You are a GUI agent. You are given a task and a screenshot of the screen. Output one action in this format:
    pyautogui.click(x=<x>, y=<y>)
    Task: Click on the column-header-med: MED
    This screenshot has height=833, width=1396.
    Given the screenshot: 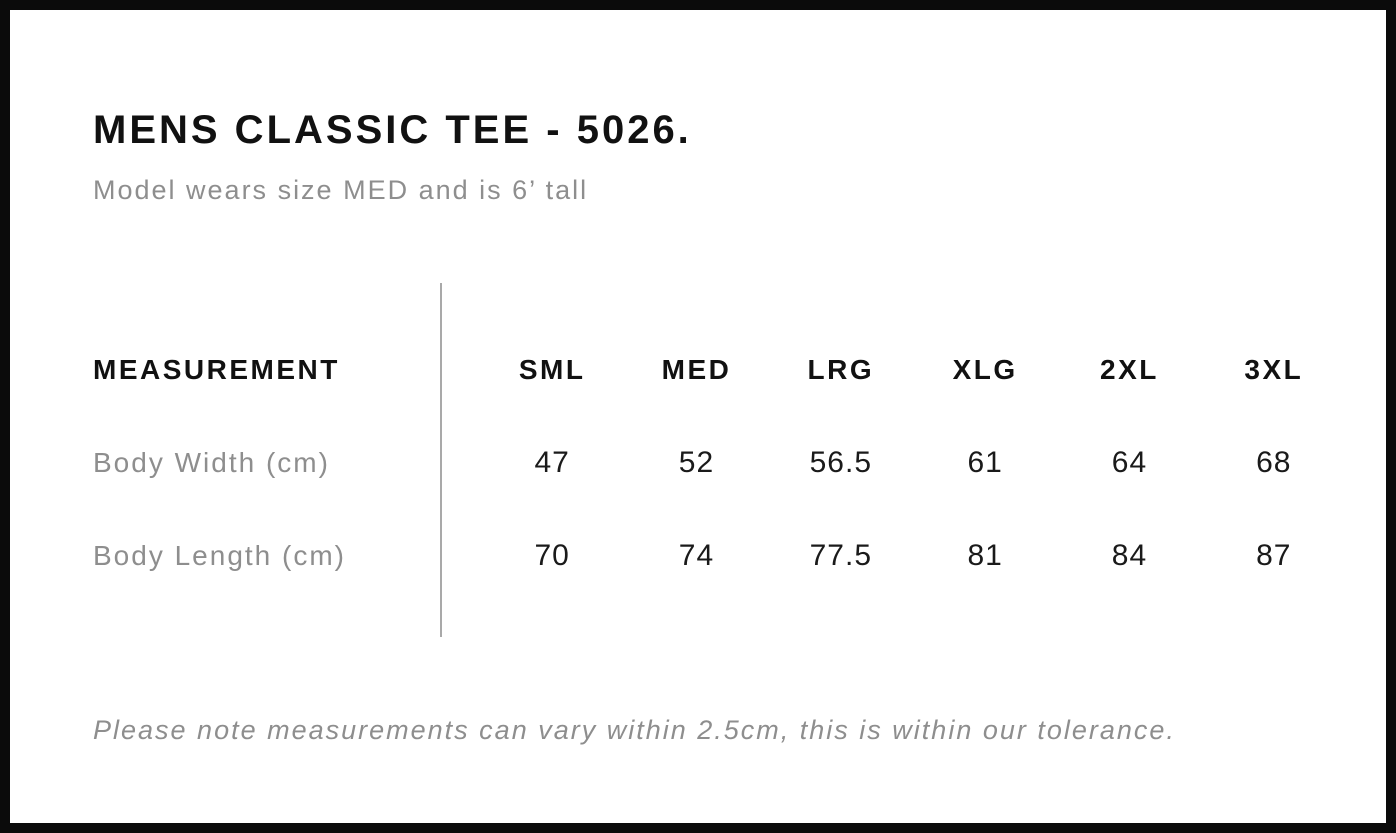 What is the action you would take?
    pyautogui.click(x=696, y=369)
    